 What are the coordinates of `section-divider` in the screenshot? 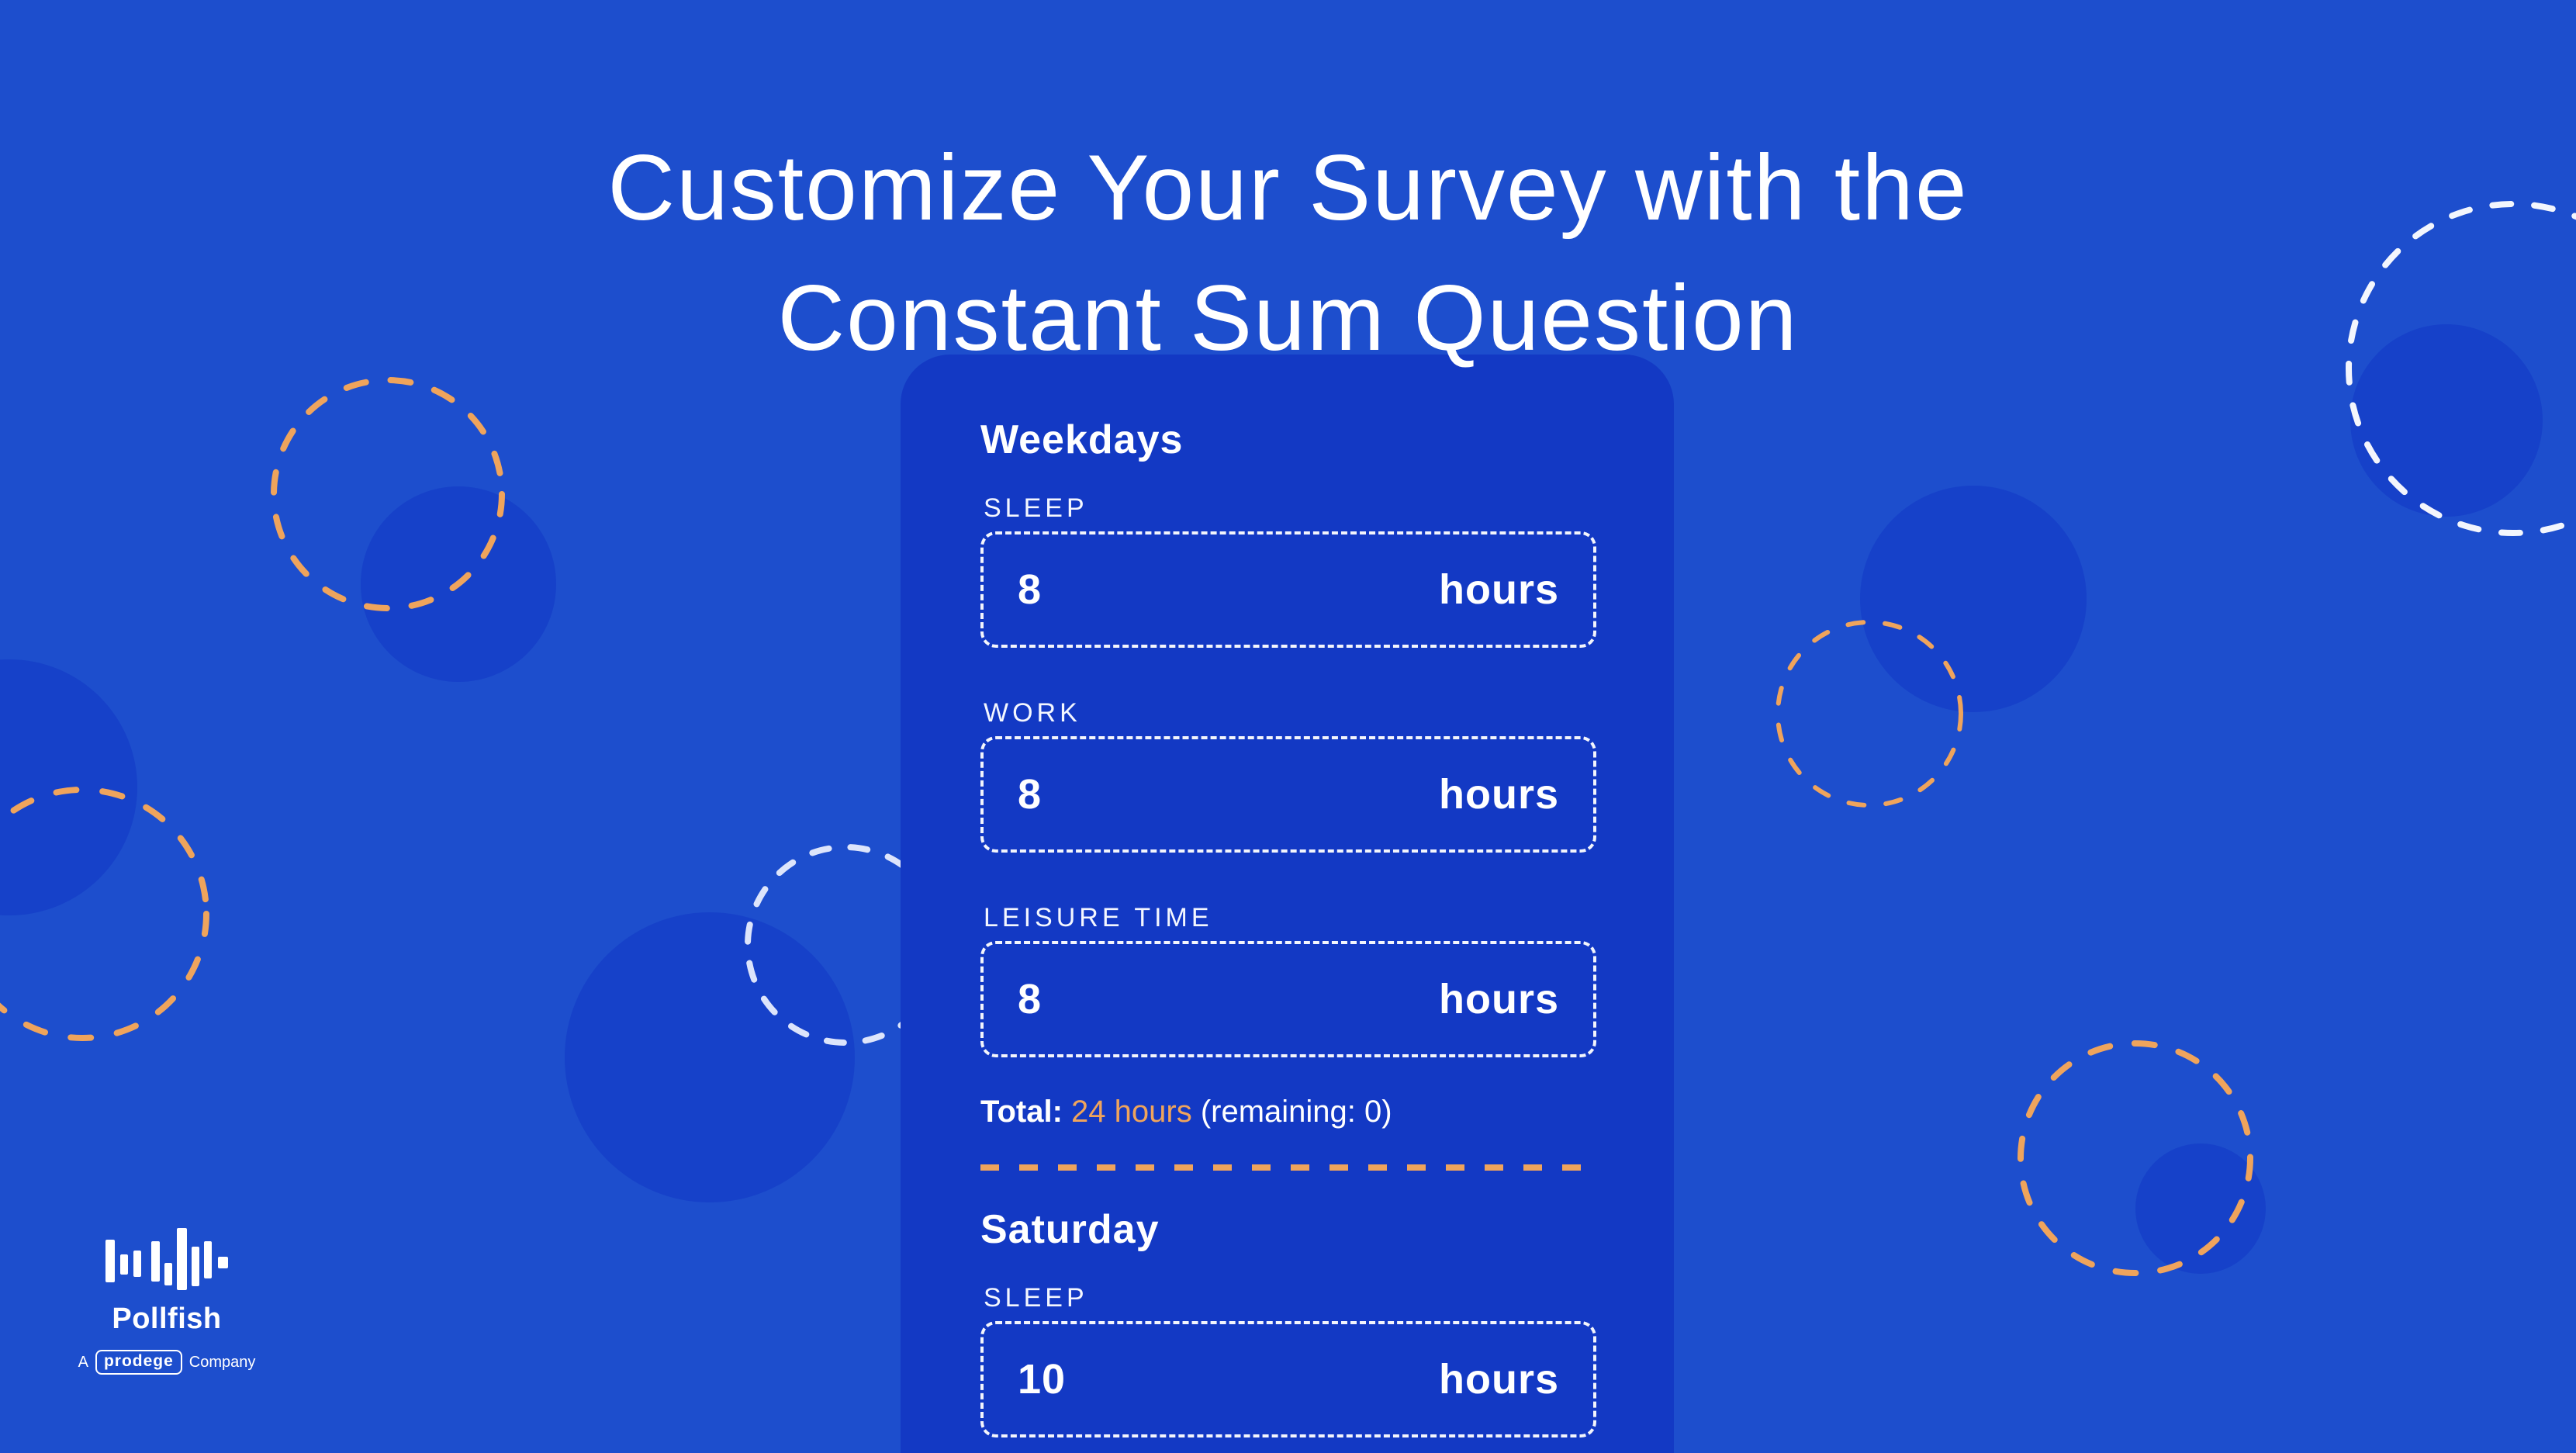 It's located at (1288, 1167).